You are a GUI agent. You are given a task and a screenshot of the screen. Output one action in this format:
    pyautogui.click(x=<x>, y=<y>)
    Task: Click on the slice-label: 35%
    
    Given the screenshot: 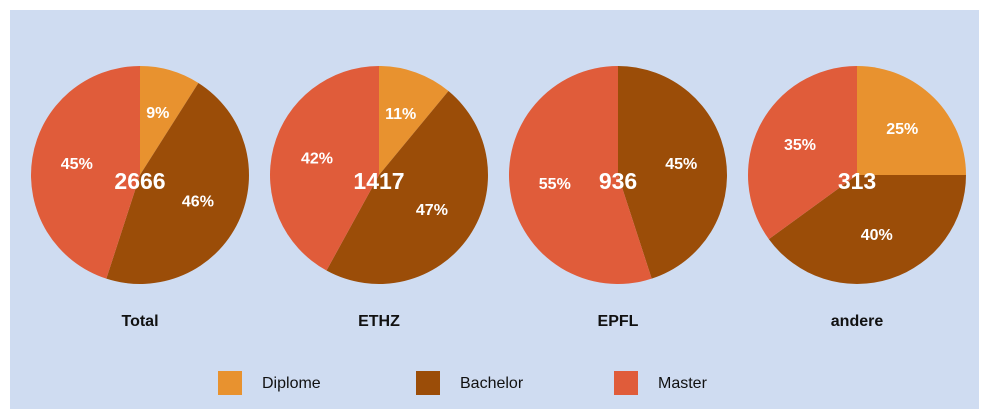 What is the action you would take?
    pyautogui.click(x=800, y=145)
    